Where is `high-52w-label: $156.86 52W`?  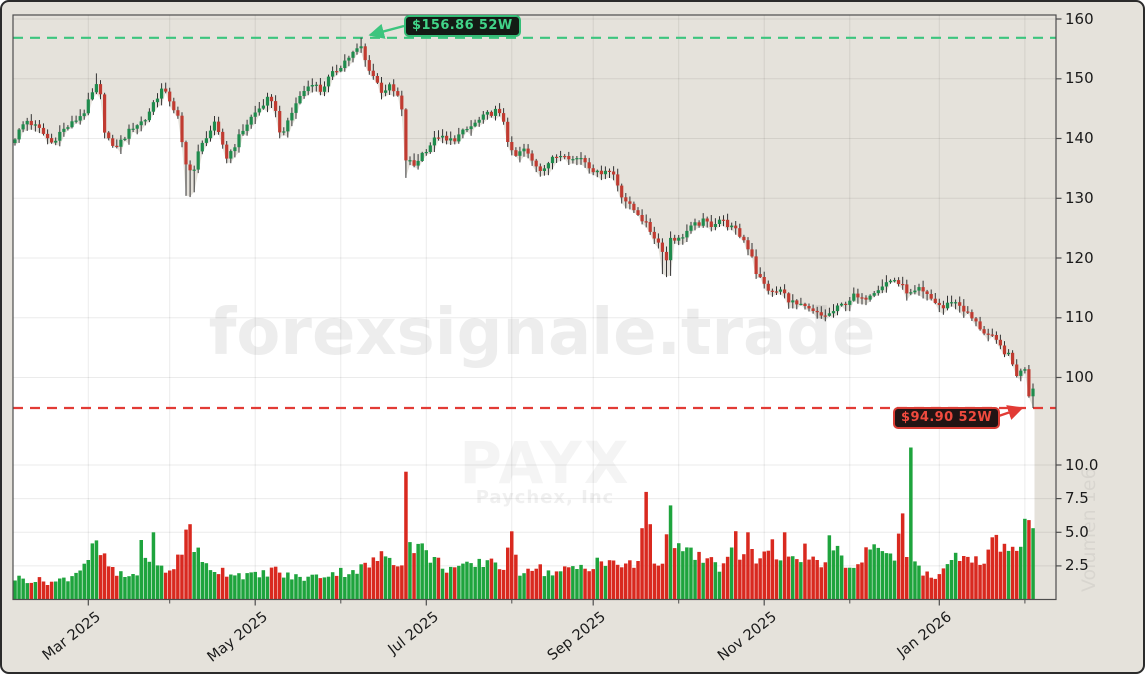 high-52w-label: $156.86 52W is located at coordinates (462, 26).